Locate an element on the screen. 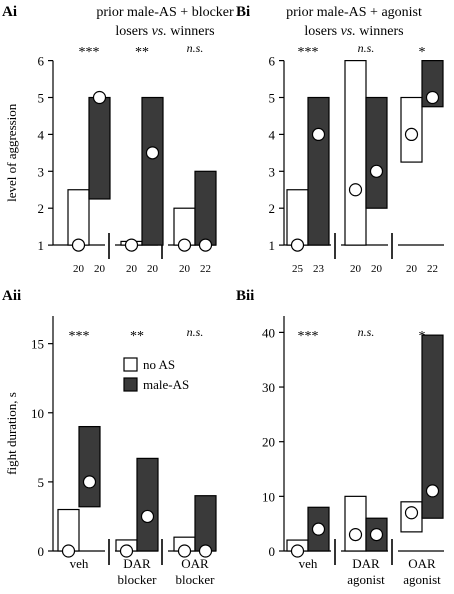  legend-swatch-no-as is located at coordinates (130, 364).